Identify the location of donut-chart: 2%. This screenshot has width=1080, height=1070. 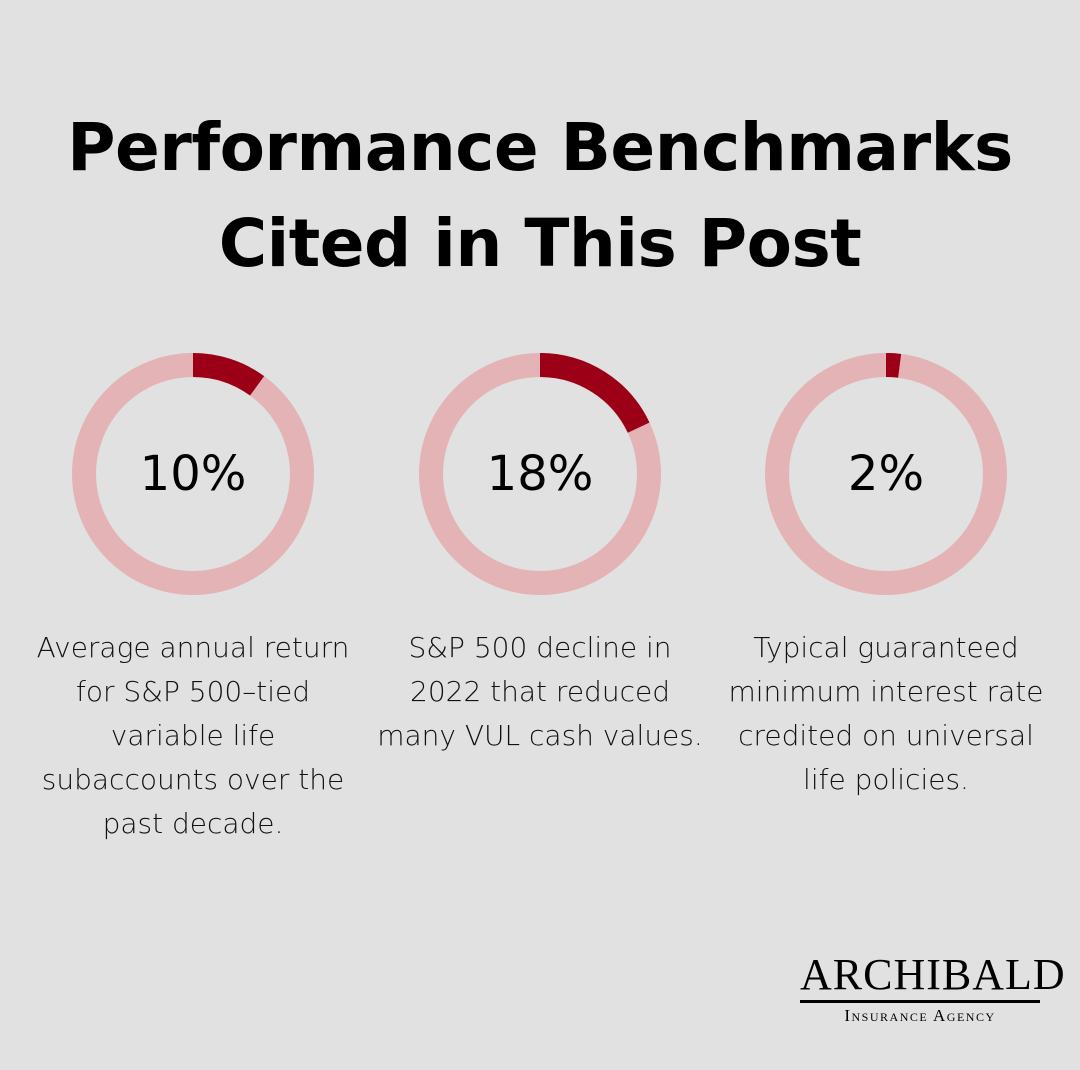
(886, 474).